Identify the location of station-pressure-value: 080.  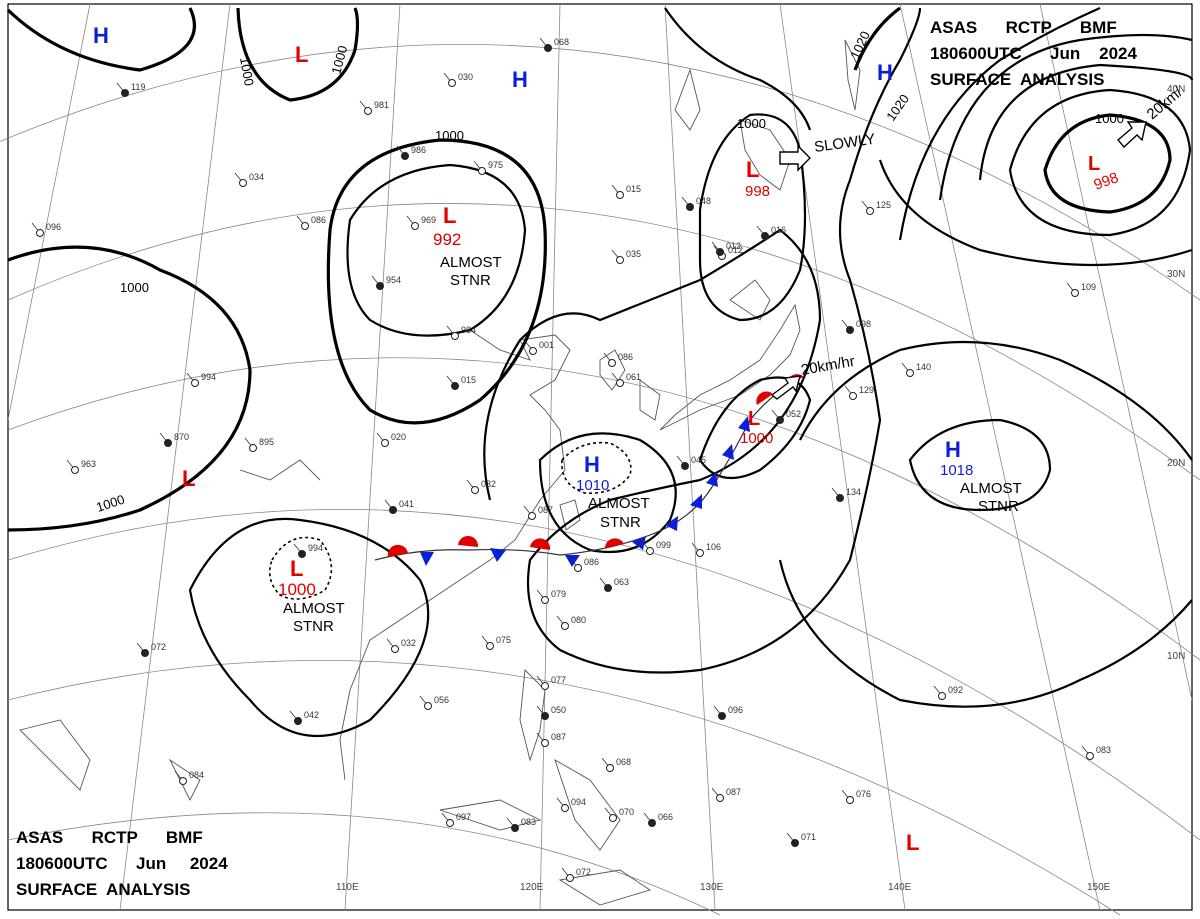
(578, 620).